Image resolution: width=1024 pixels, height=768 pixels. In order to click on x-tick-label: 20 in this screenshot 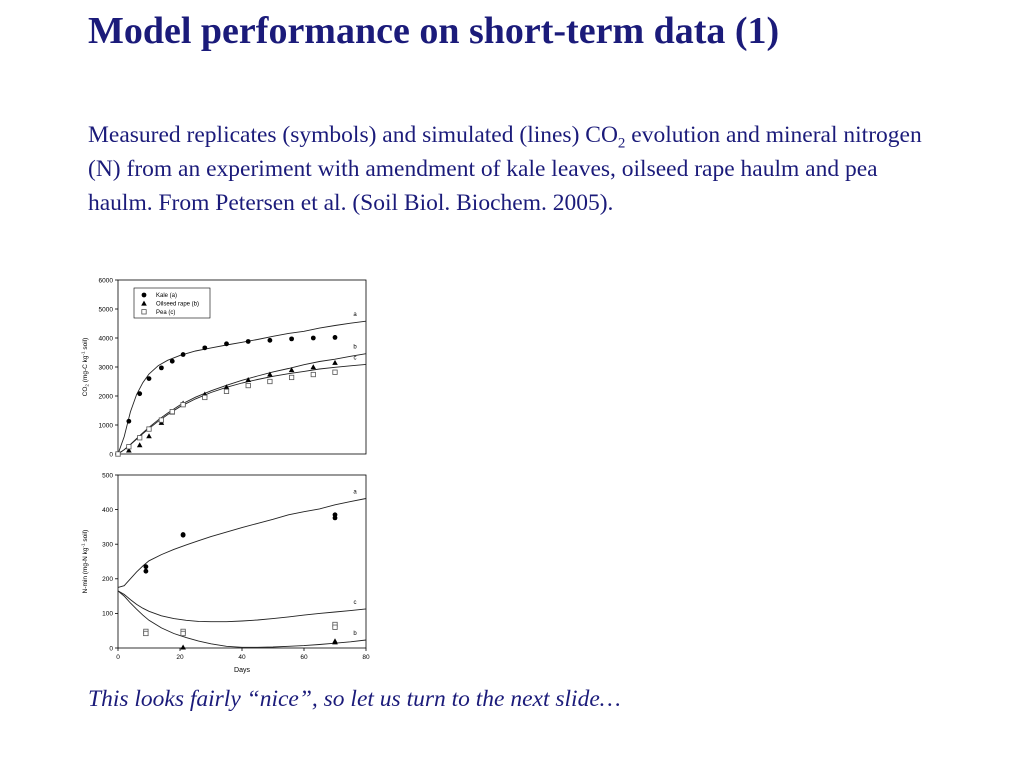, I will do `click(180, 657)`.